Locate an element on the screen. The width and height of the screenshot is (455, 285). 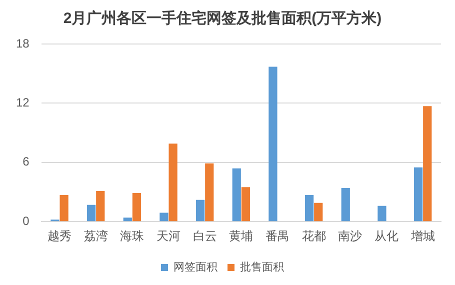
y-tick-label: 0 is located at coordinates (26, 221).